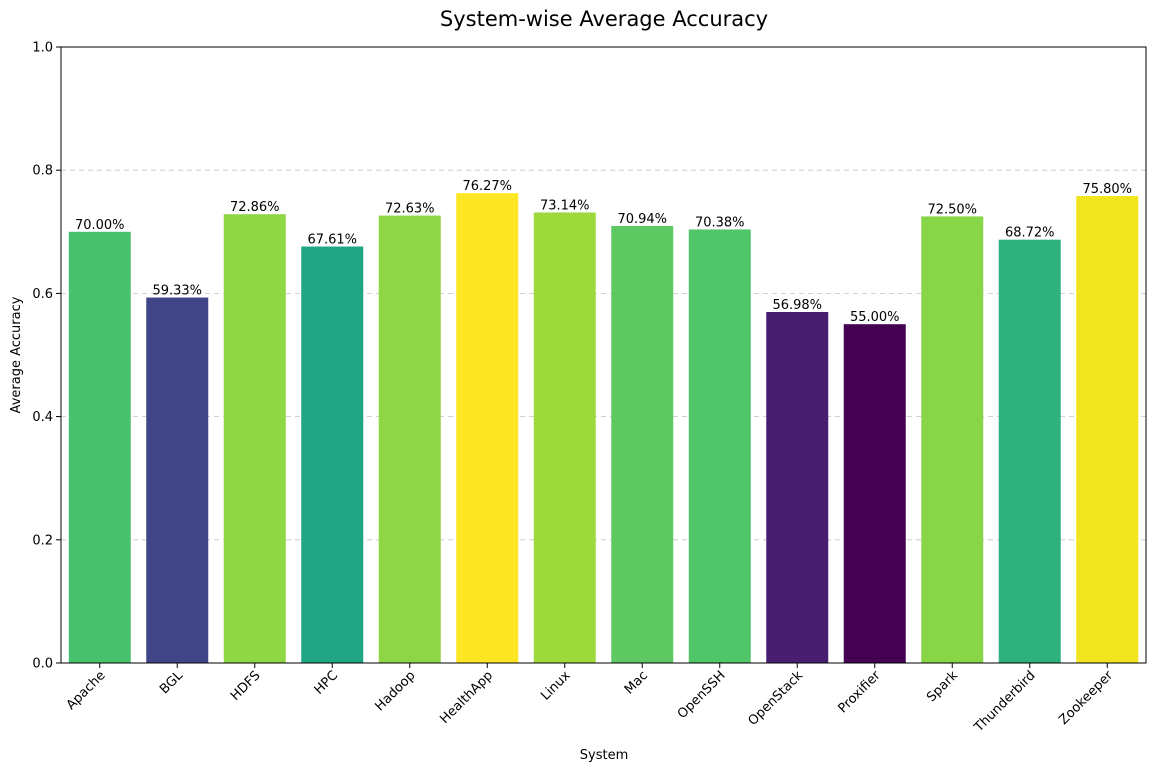 The image size is (1156, 772). Describe the element at coordinates (42, 540) in the screenshot. I see `y-tick-label: 0.2` at that location.